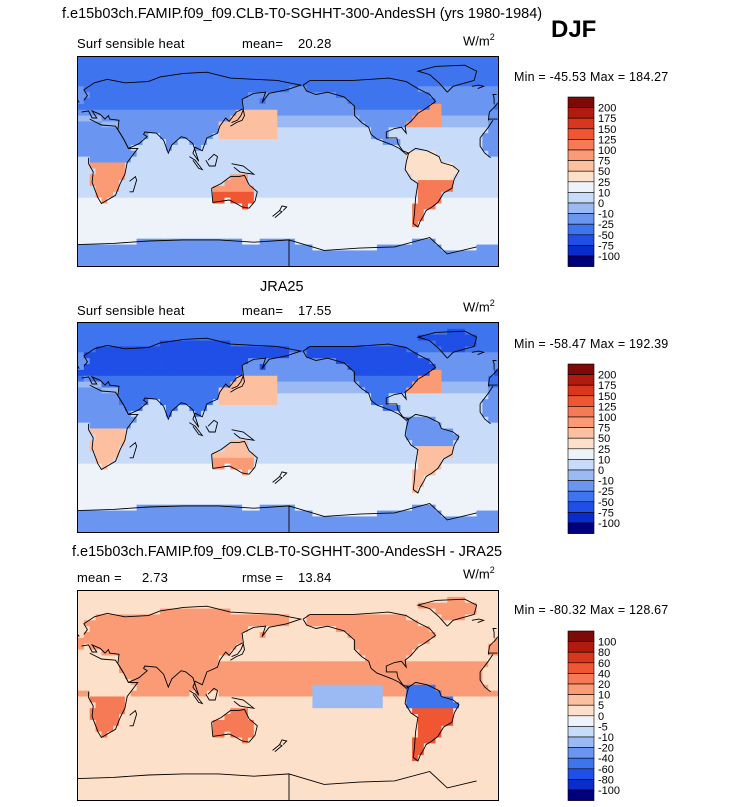 The width and height of the screenshot is (733, 807). I want to click on panel3-colorbar-tick-label: 0, so click(601, 717).